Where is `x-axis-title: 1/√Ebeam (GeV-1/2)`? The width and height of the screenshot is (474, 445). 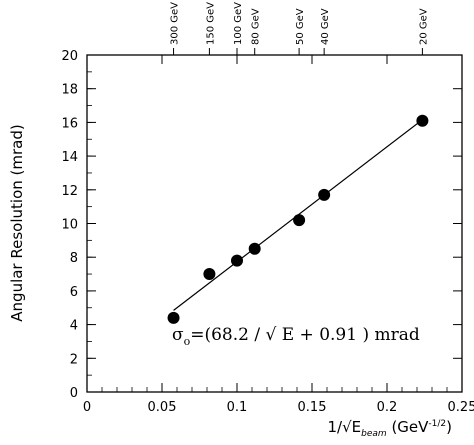
x-axis-title: 1/√Ebeam (GeV-1/2) is located at coordinates (389, 428).